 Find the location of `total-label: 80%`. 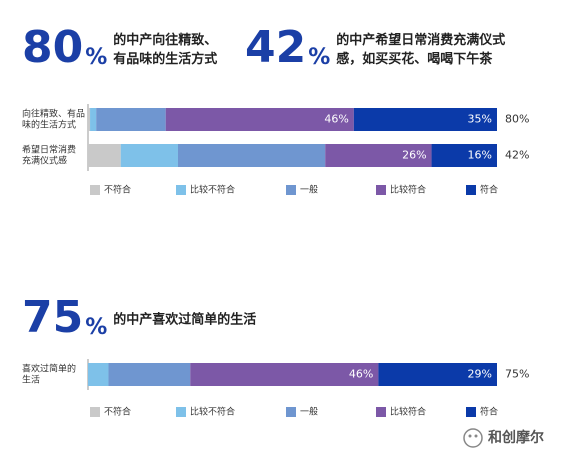

total-label: 80% is located at coordinates (517, 119).